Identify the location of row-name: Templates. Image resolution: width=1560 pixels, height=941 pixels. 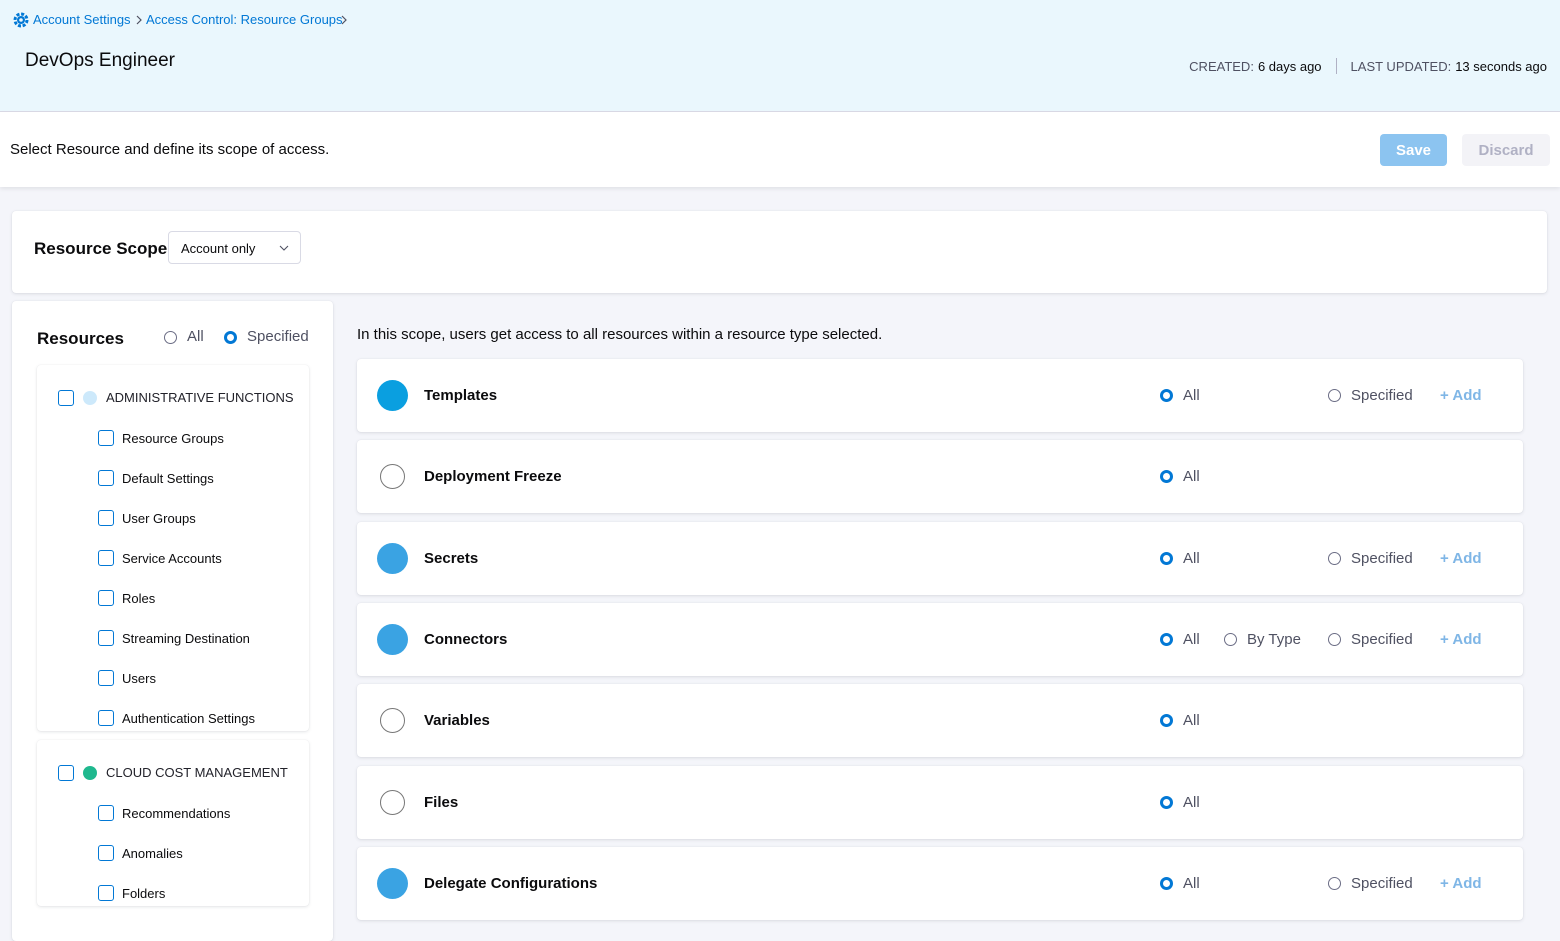
(461, 395).